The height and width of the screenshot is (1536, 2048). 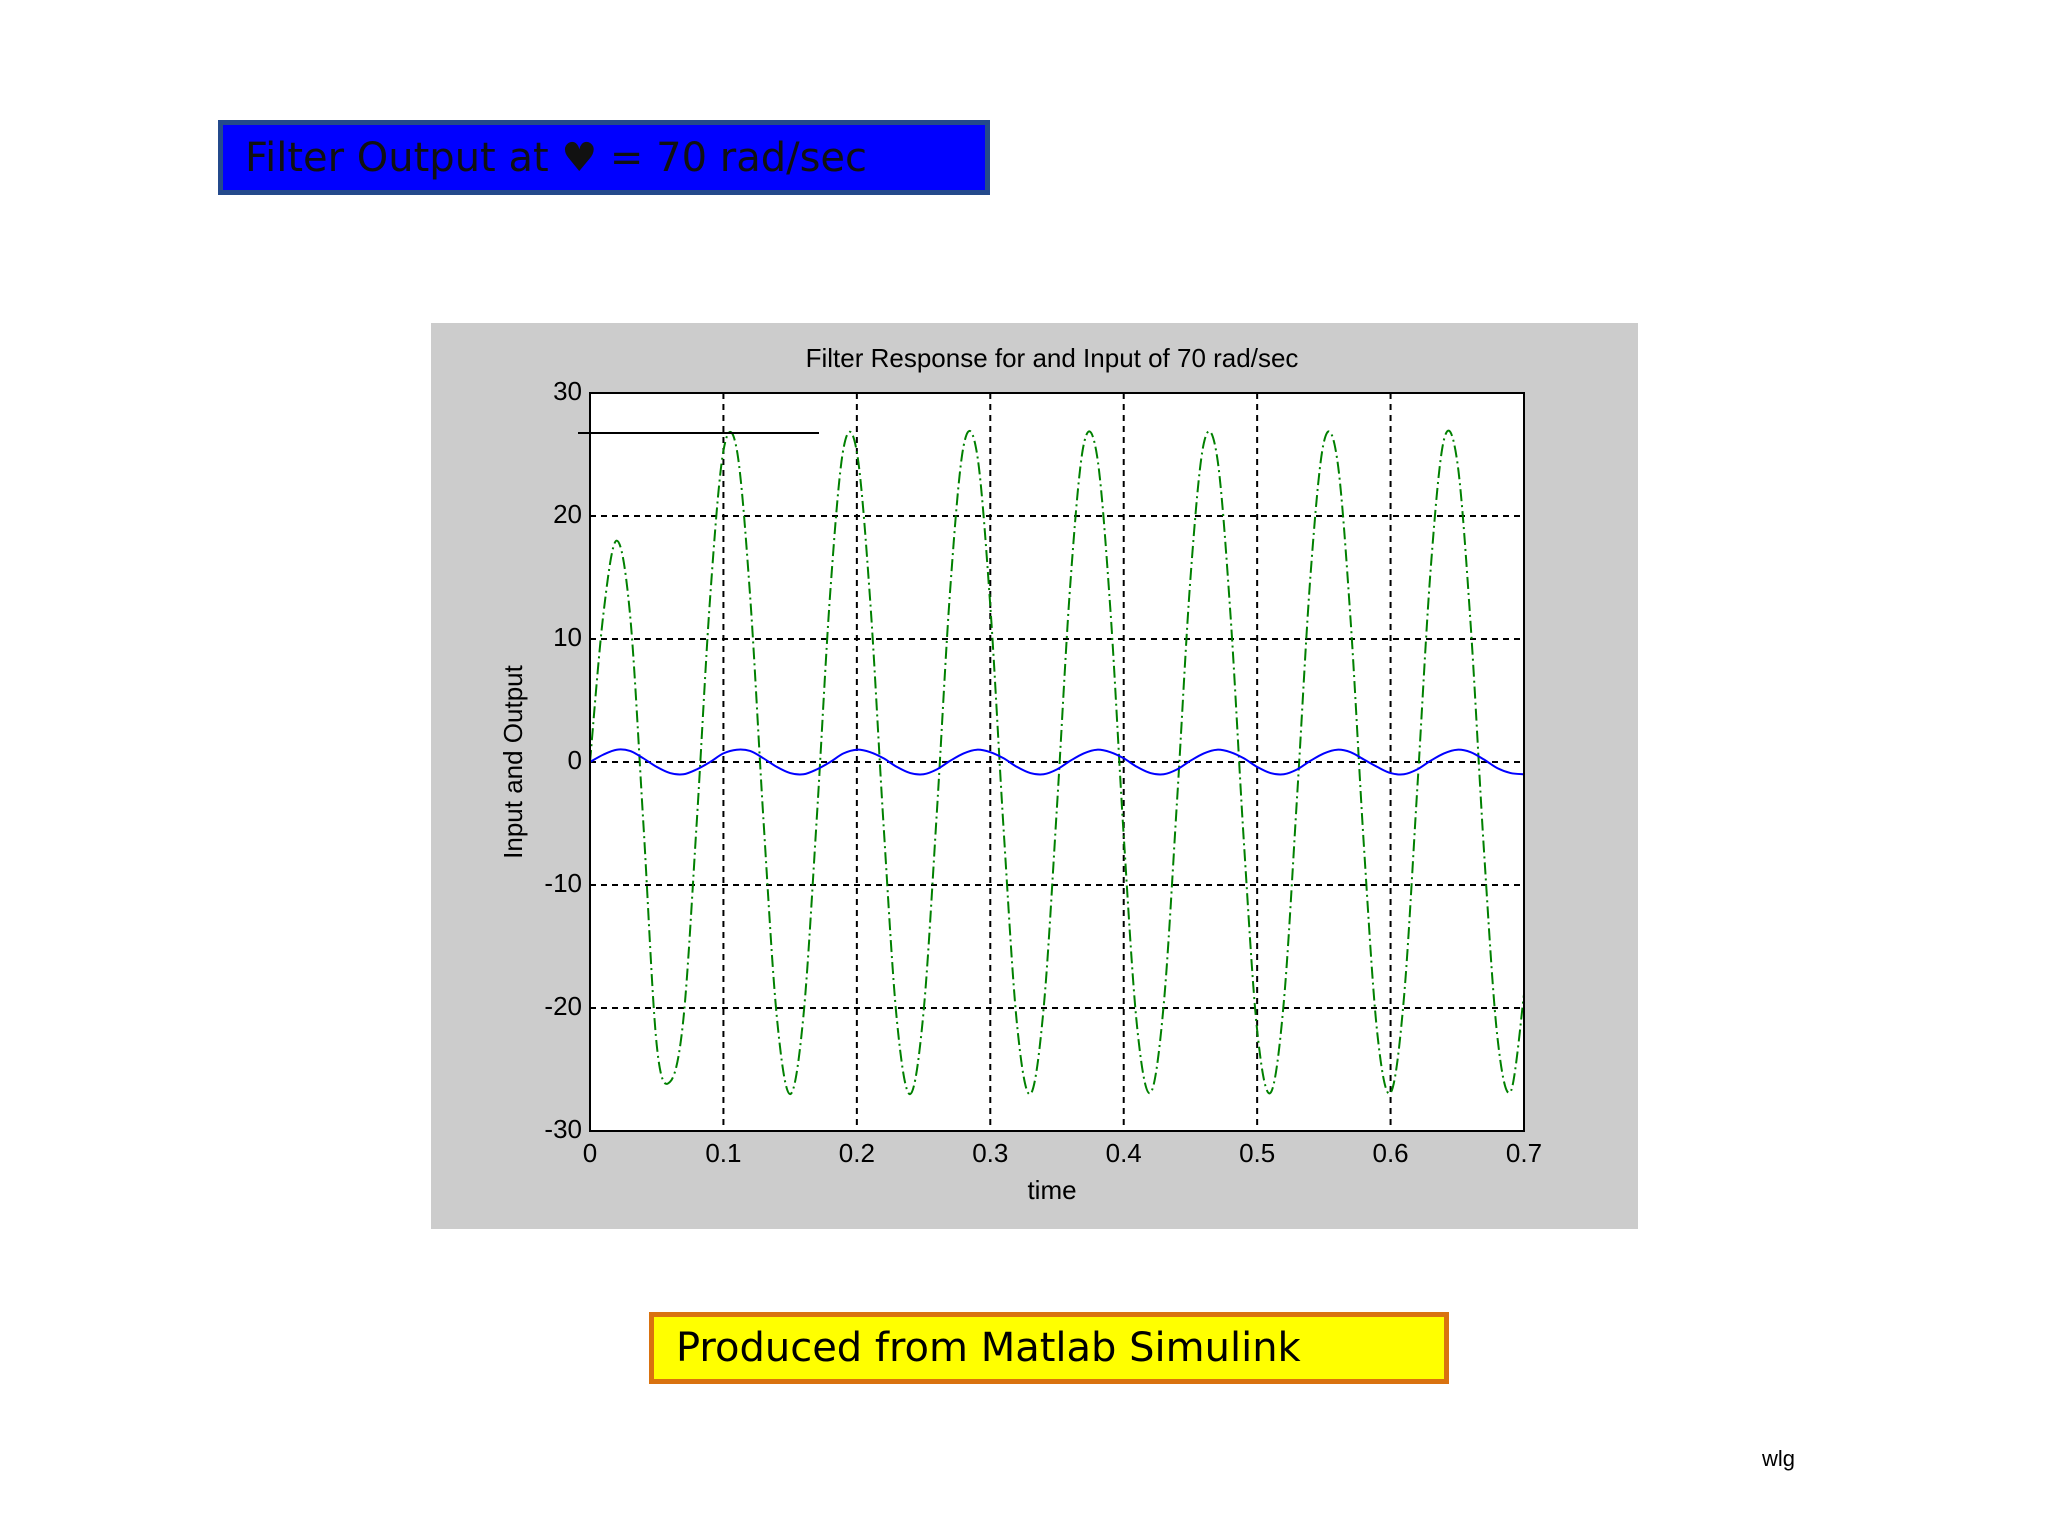 What do you see at coordinates (556, 157) in the screenshot?
I see `header-text: Filter Output at ♥ = 70 rad/sec` at bounding box center [556, 157].